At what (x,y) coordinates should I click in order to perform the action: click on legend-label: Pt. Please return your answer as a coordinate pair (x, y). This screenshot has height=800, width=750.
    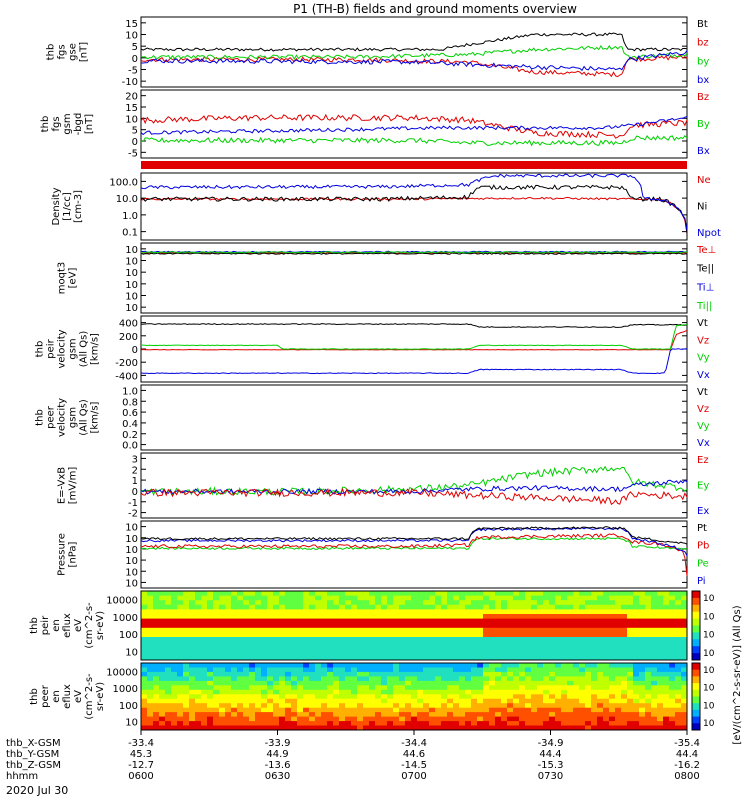
    Looking at the image, I should click on (702, 528).